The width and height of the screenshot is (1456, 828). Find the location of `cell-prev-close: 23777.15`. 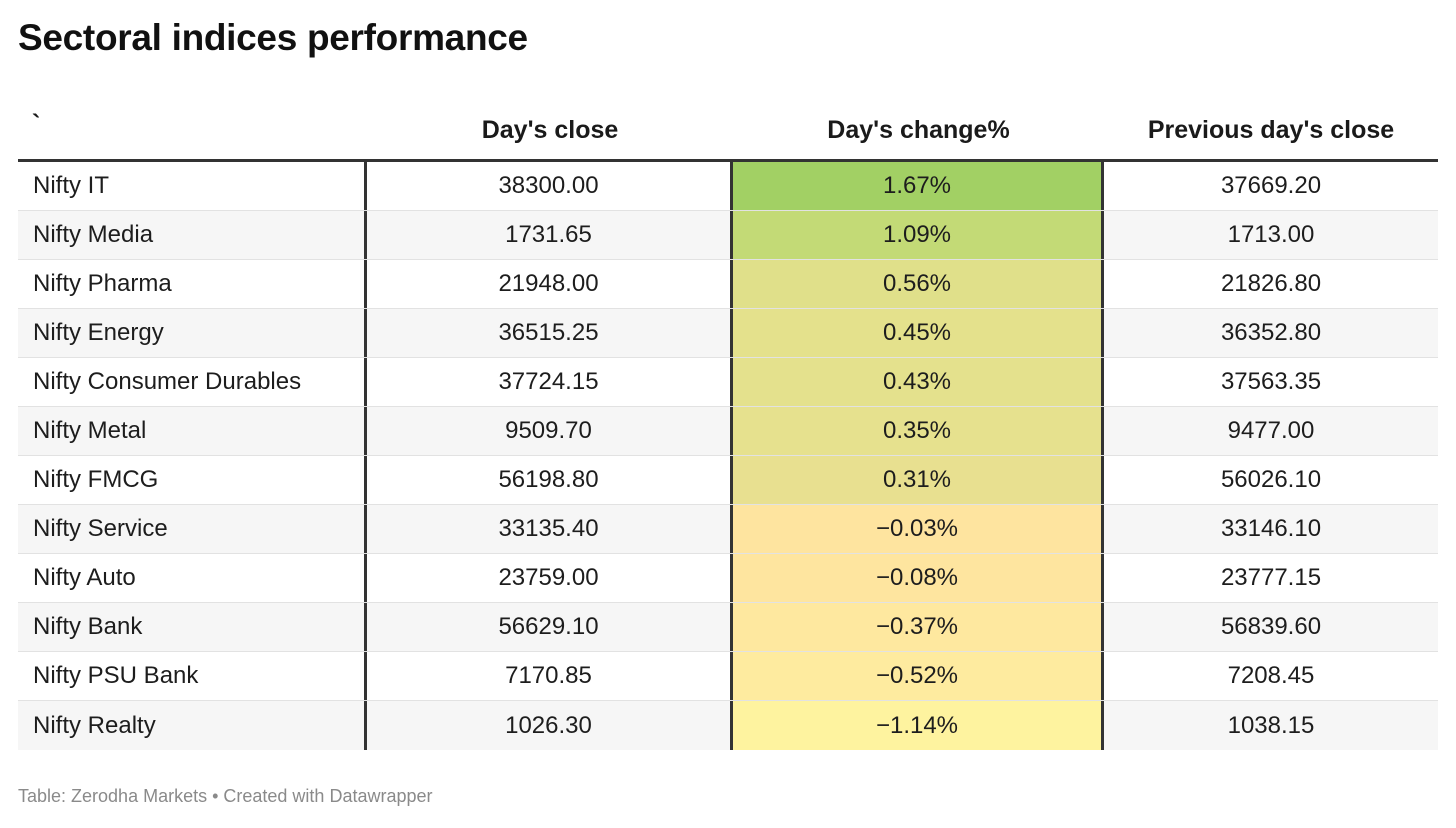

cell-prev-close: 23777.15 is located at coordinates (1271, 577).